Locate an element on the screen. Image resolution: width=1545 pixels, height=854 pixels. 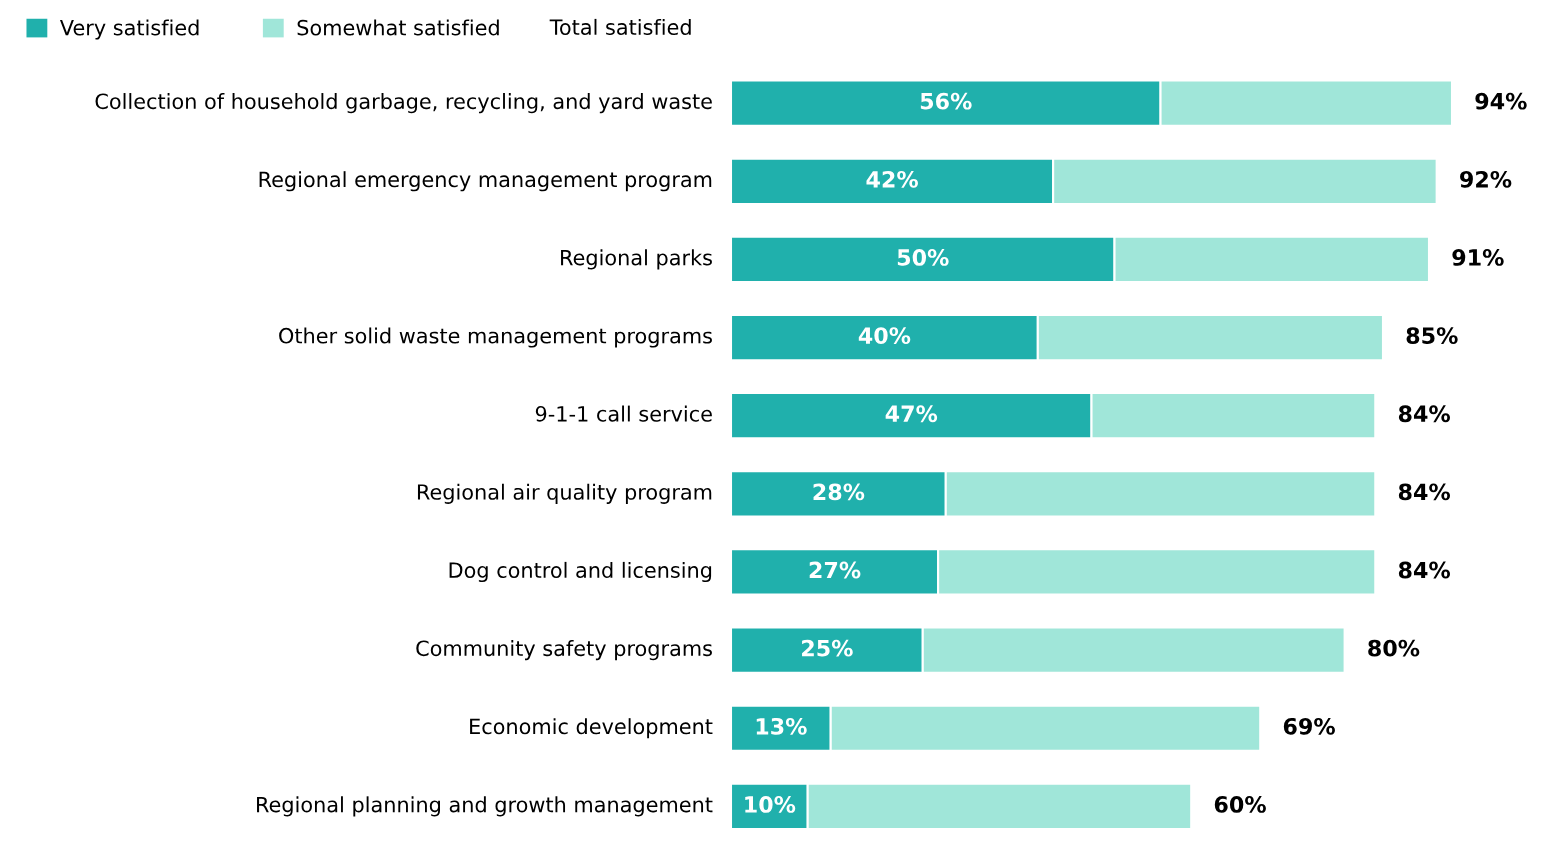
legend-label: Very satisfied is located at coordinates (129, 29).